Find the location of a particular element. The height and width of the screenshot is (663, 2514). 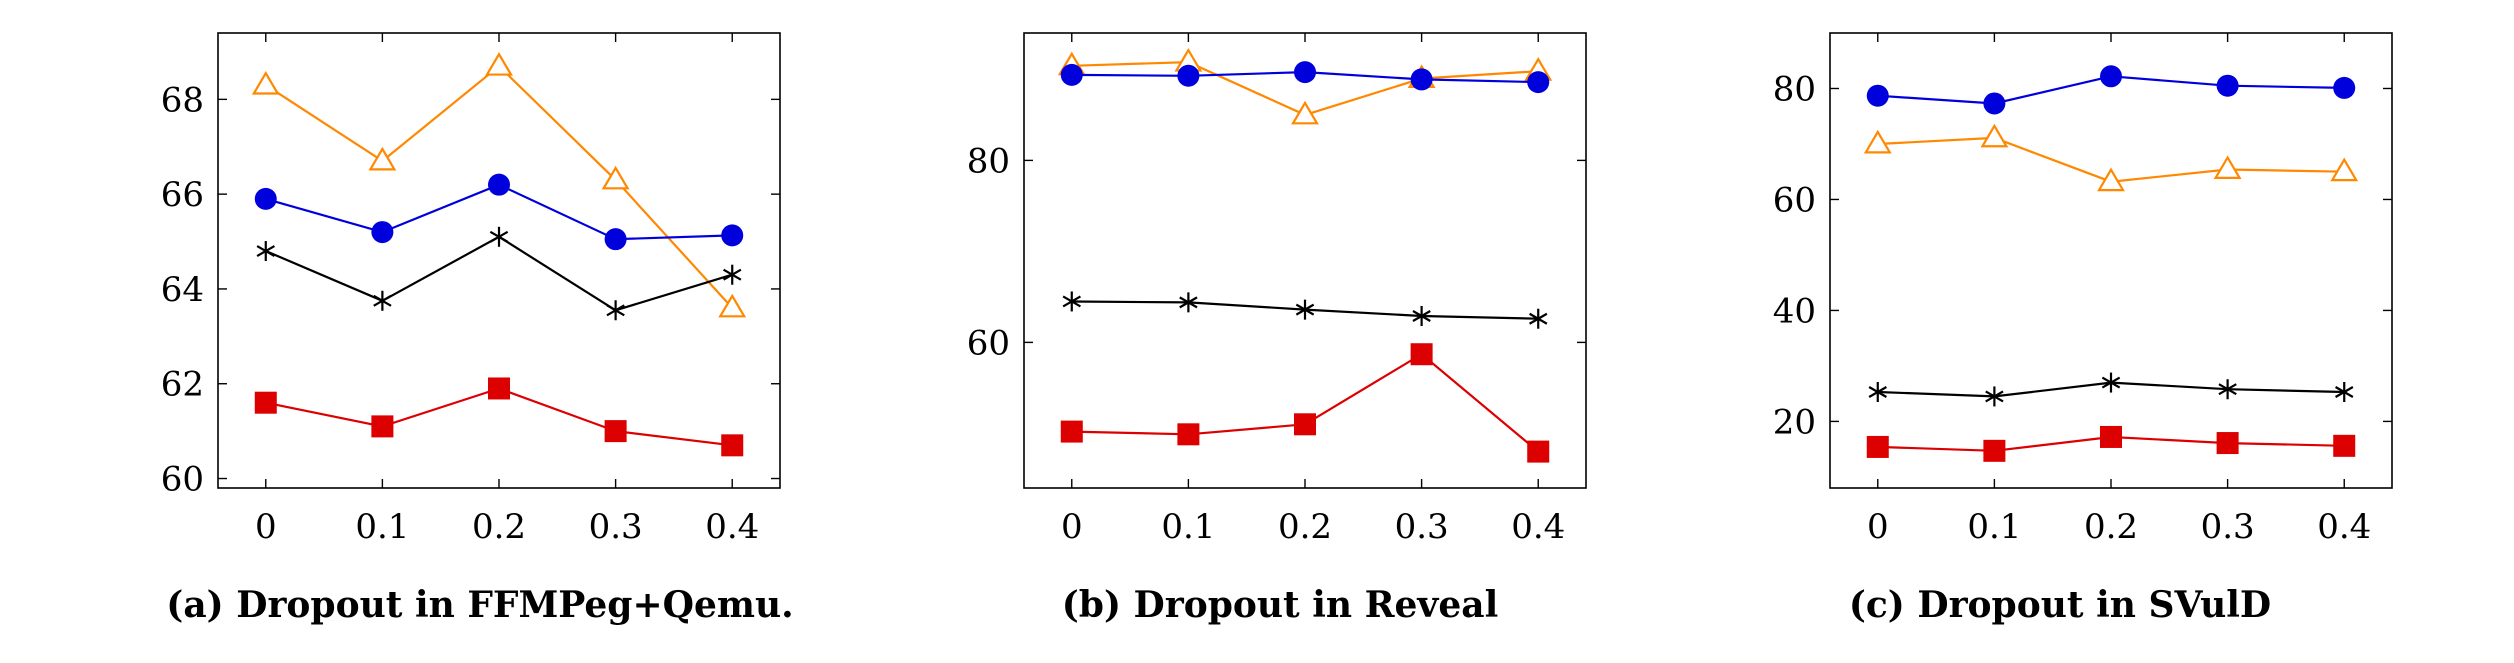

y-tick-label: 40 is located at coordinates (1794, 311).